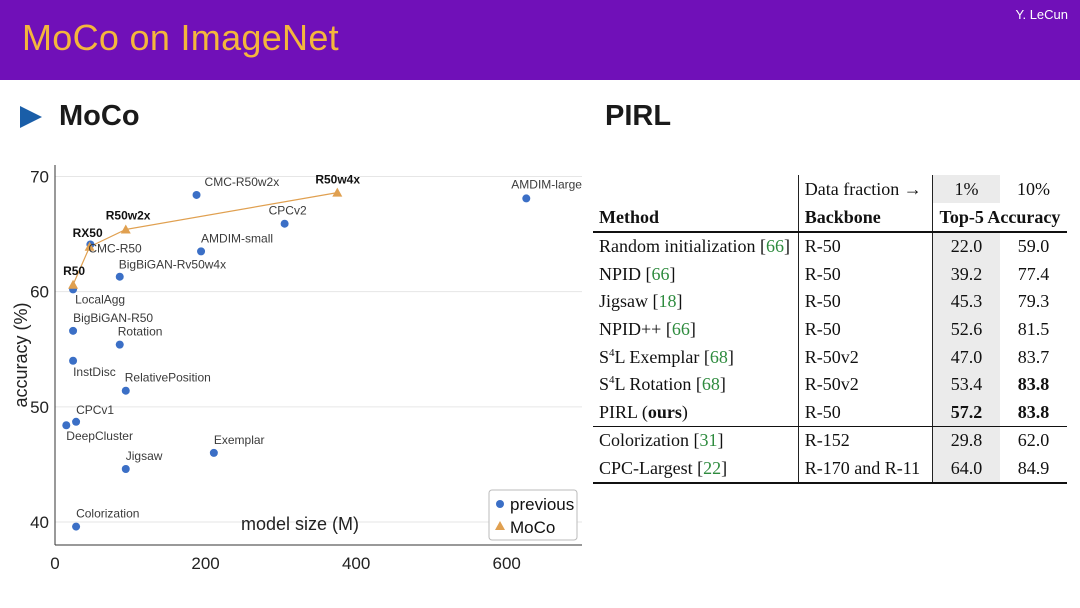 The height and width of the screenshot is (608, 1080). What do you see at coordinates (500, 525) in the screenshot?
I see `legend-moco-marker` at bounding box center [500, 525].